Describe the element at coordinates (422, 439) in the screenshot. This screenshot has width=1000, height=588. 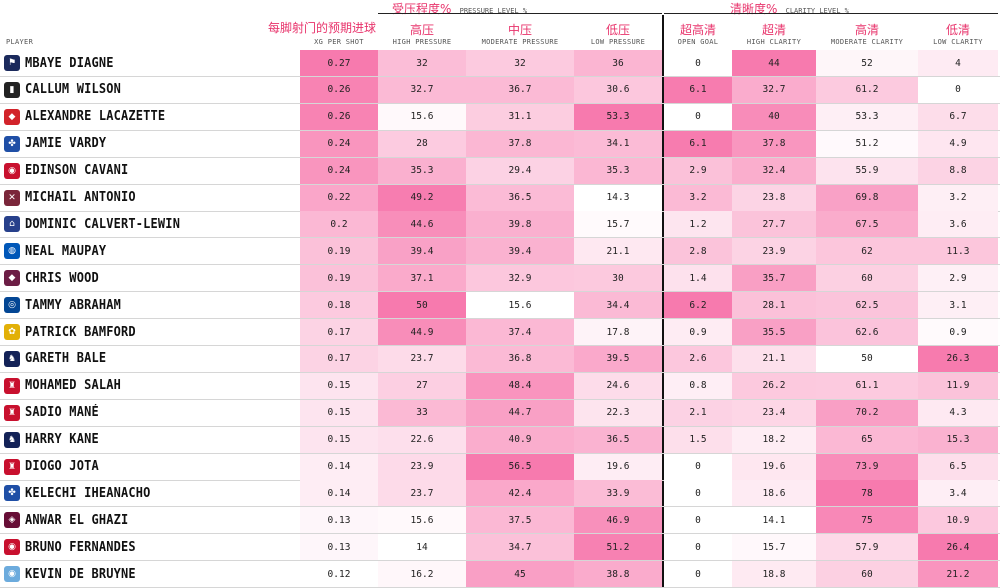
I see `value-cell-1: 22.6` at that location.